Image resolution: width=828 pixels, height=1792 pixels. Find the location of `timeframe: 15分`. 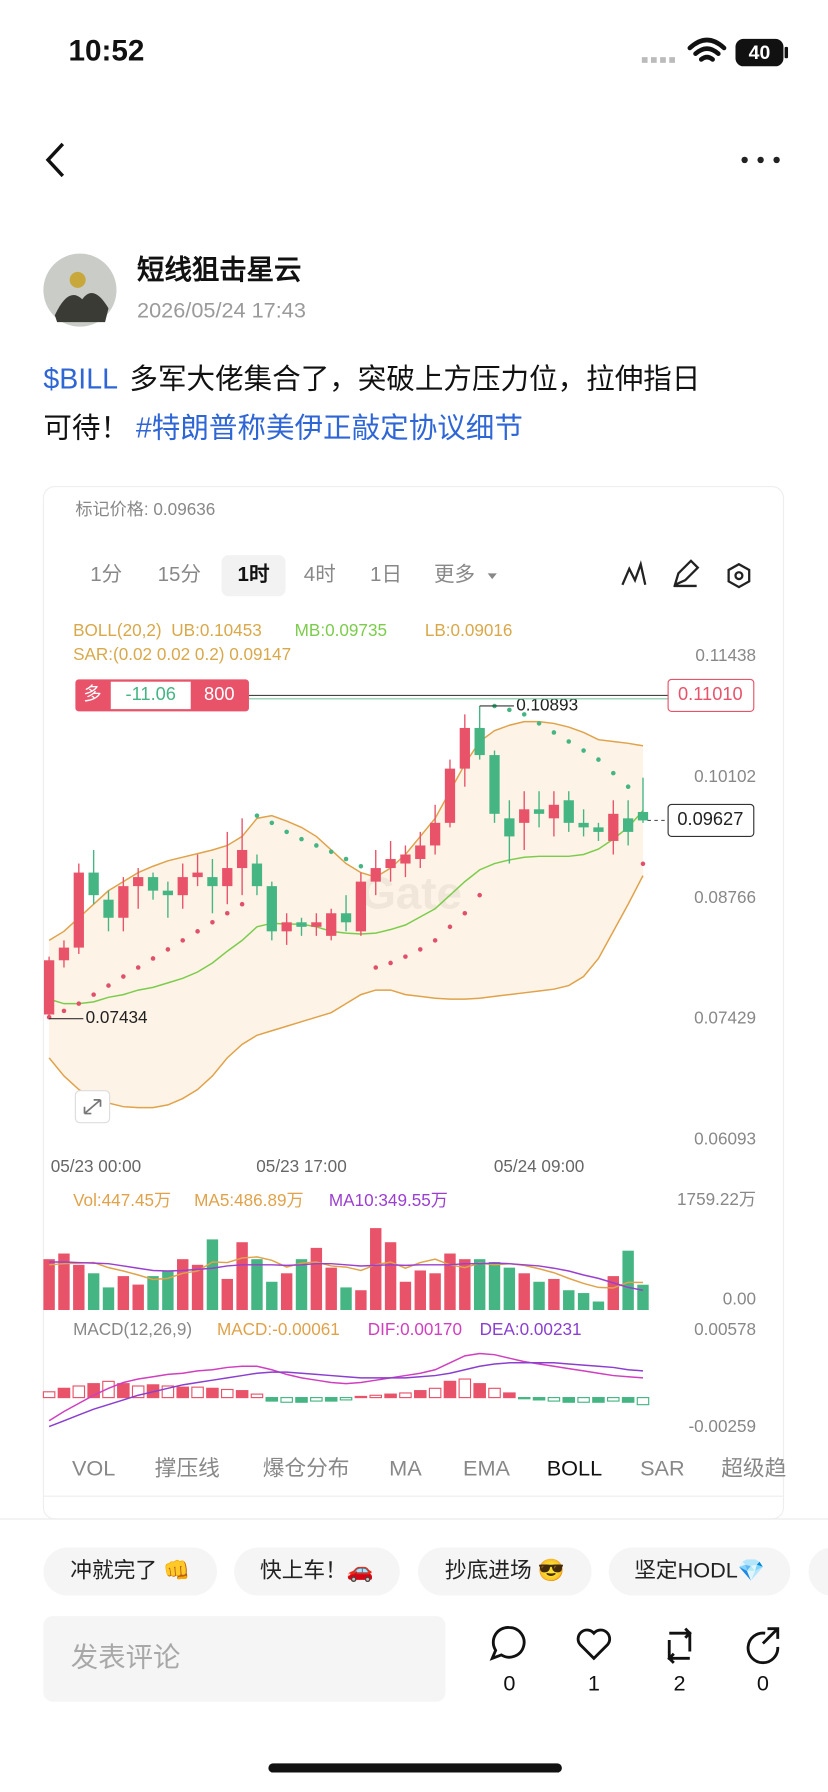

timeframe: 15分 is located at coordinates (179, 574).